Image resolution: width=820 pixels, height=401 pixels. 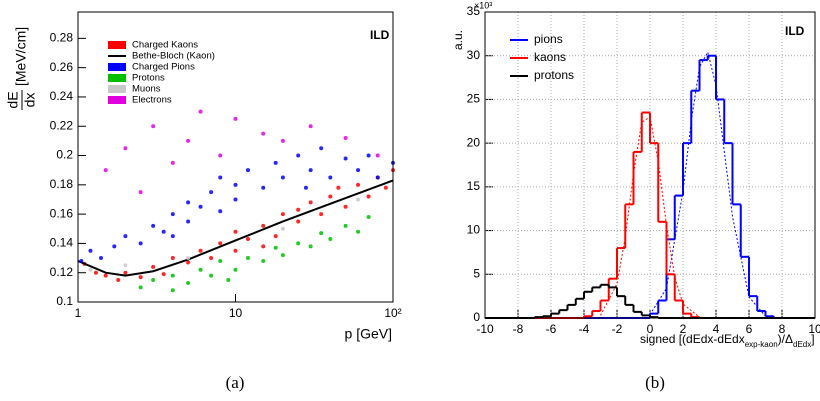 I want to click on y-tick-label: 35, so click(x=474, y=11).